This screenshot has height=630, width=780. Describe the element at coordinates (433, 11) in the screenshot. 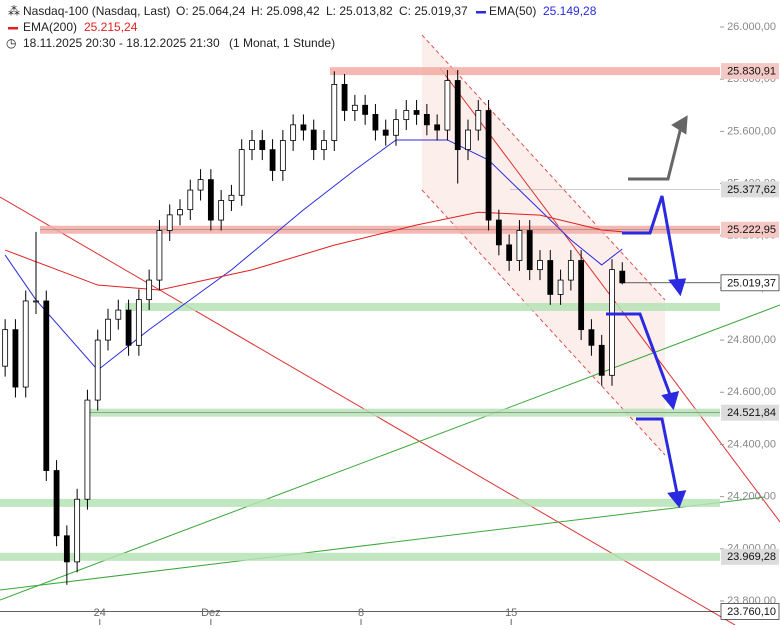

I see `close: C: 25.019,37` at that location.